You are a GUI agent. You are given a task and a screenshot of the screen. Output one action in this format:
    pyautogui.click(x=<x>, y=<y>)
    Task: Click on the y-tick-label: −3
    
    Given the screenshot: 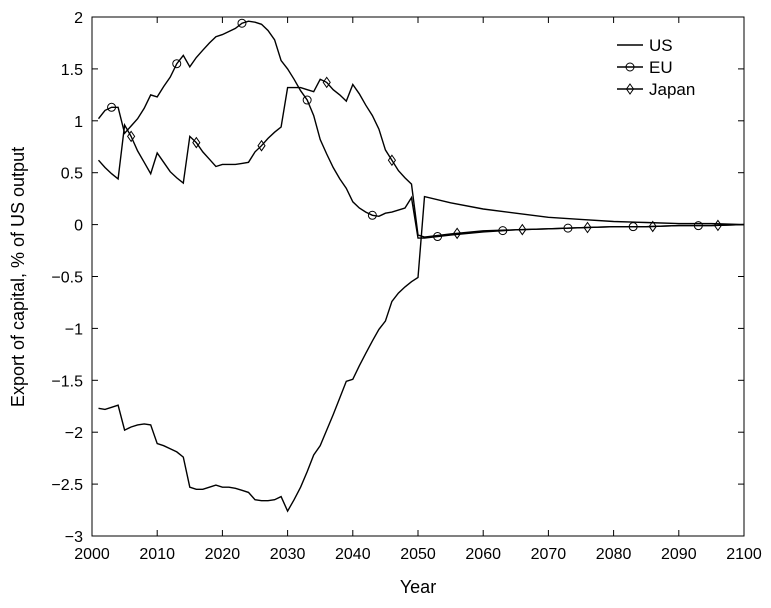 What is the action you would take?
    pyautogui.click(x=74, y=537)
    